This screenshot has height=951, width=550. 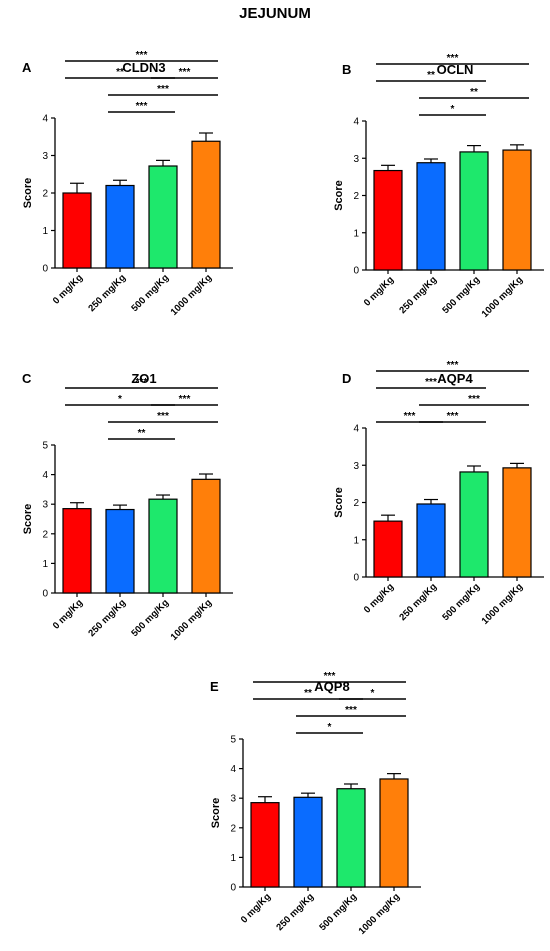 What do you see at coordinates (143, 67) in the screenshot?
I see `panel-title: CLDN3` at bounding box center [143, 67].